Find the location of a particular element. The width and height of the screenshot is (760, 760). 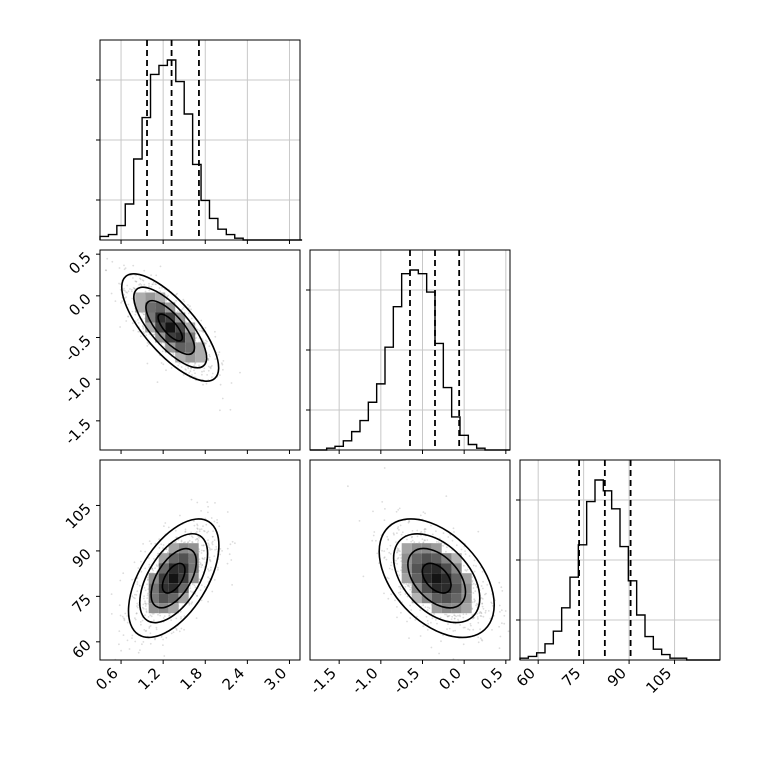

x-tick-label: 1.8 is located at coordinates (191, 679).